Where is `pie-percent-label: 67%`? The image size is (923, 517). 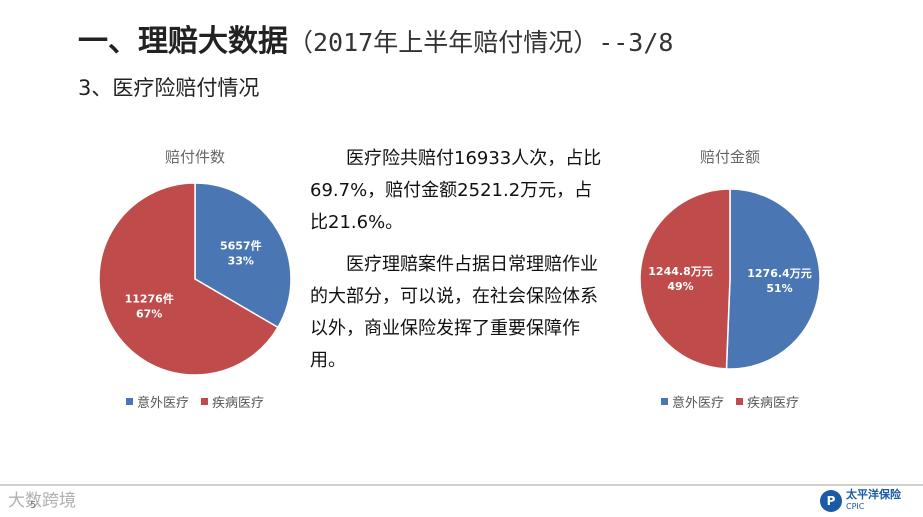 pie-percent-label: 67% is located at coordinates (149, 313).